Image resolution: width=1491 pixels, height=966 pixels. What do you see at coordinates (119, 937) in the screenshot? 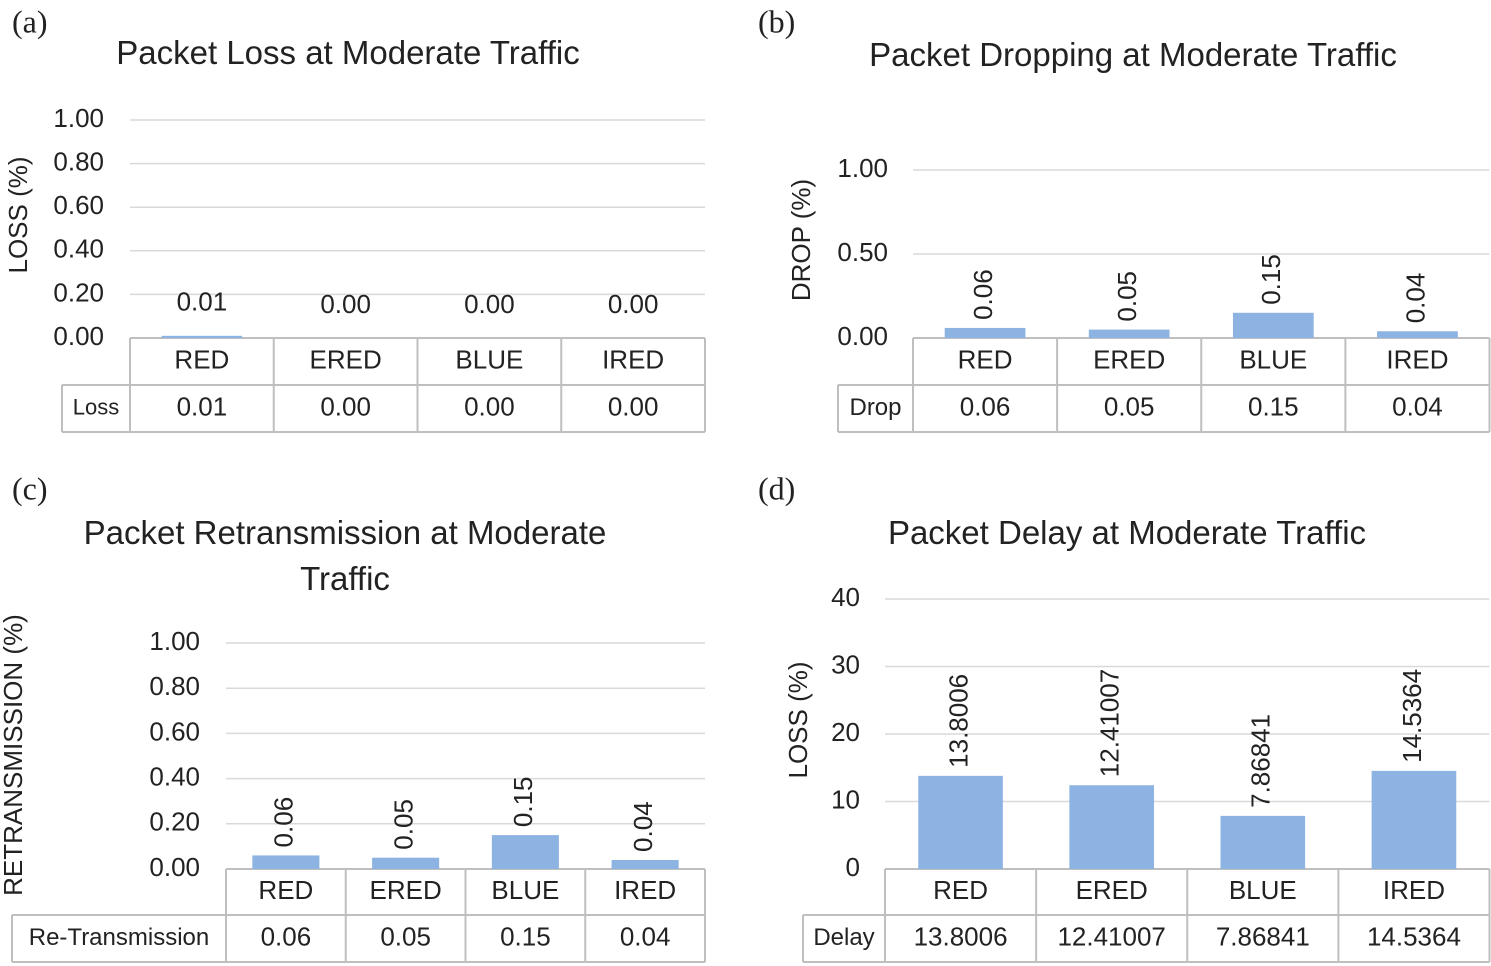
I see `table-row-header: Re-Transmission` at bounding box center [119, 937].